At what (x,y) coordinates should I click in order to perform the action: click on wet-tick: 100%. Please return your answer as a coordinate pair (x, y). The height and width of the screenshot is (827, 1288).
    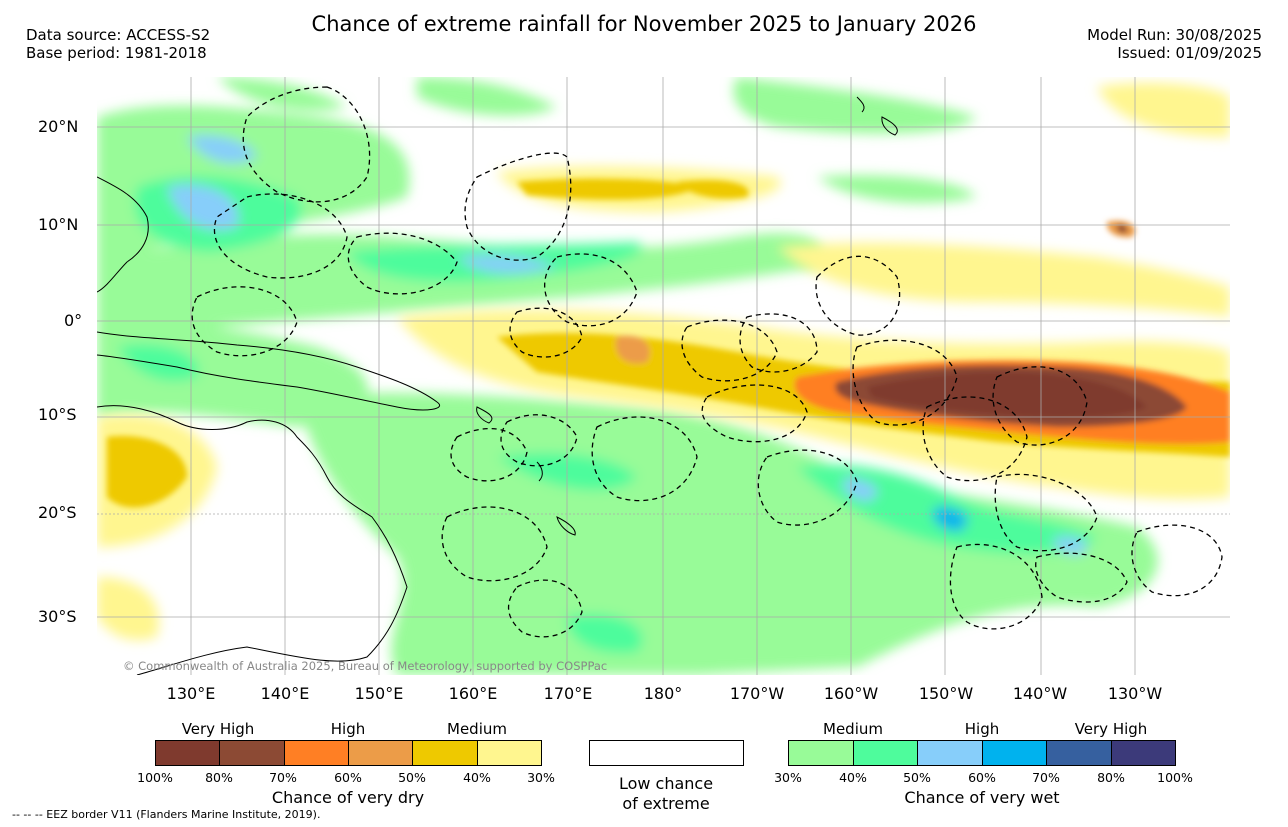
    Looking at the image, I should click on (1175, 777).